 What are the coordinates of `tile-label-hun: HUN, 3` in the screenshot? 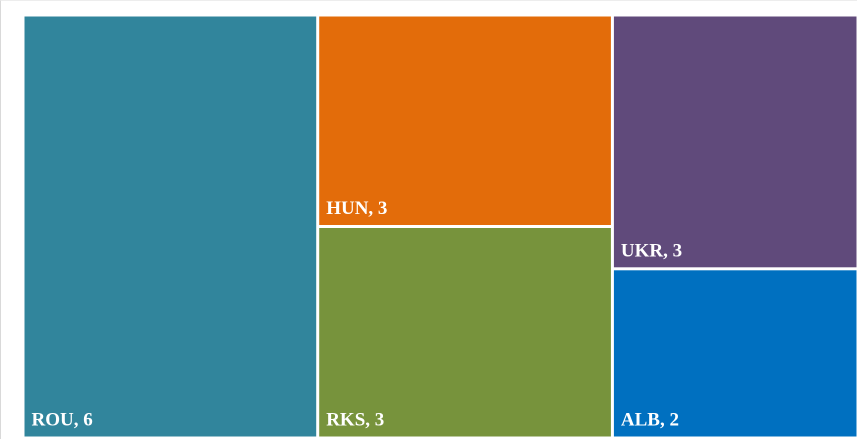 It's located at (356, 208).